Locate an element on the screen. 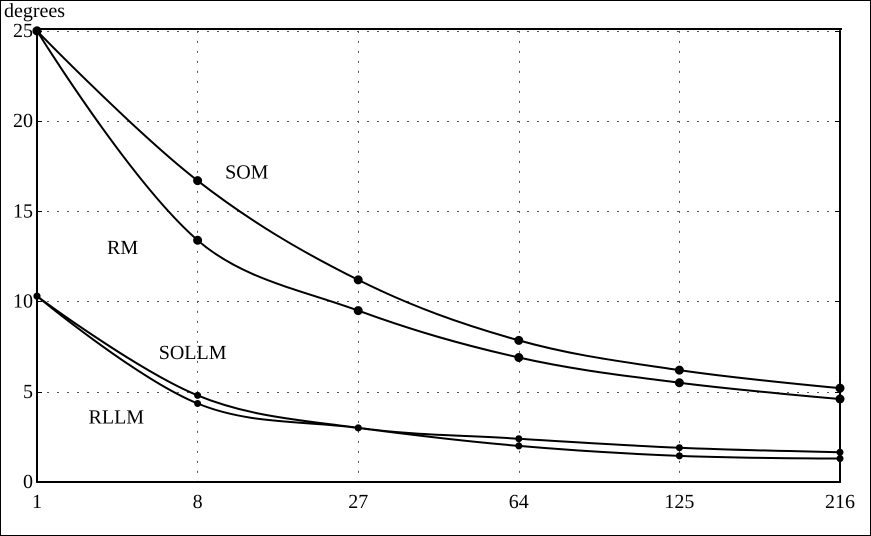 The image size is (871, 536). y-tick-label: 15 is located at coordinates (23, 211).